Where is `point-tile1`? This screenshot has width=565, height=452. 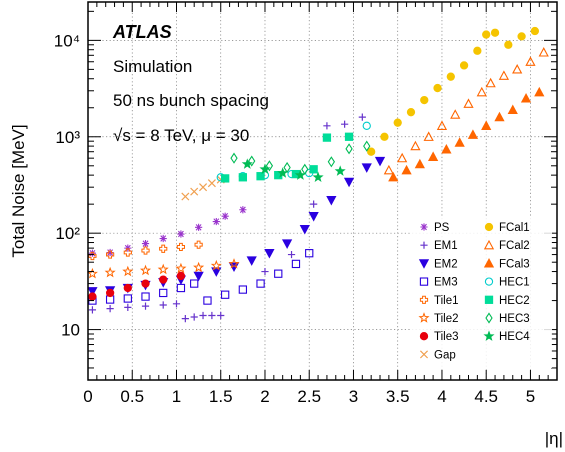
point-tile1 is located at coordinates (127, 252).